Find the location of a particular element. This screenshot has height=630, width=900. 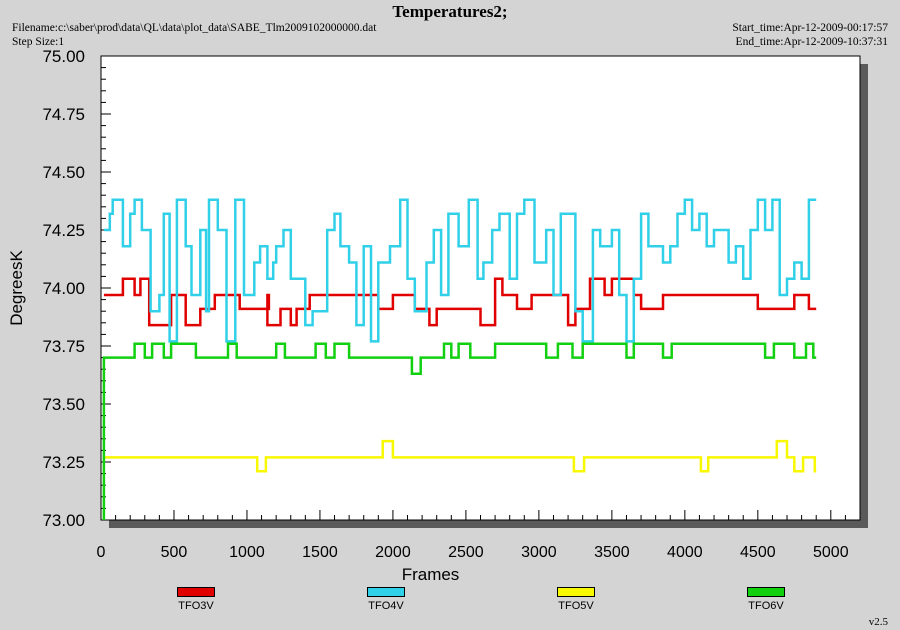

legend-item-tfo3v: TFO3V is located at coordinates (196, 599).